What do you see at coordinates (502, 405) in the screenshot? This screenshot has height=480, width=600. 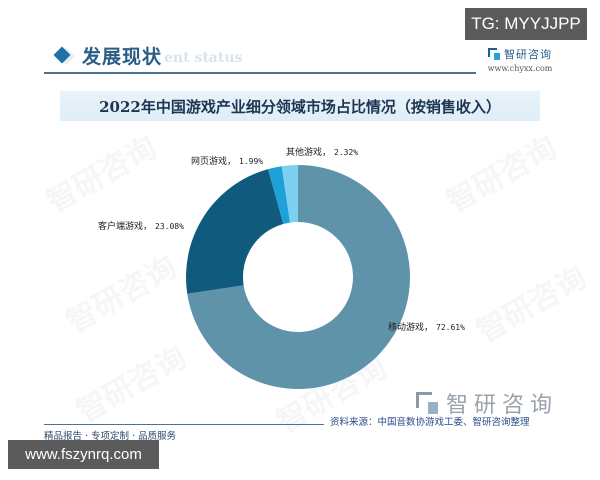 I see `footer-brand-name: 智研咨询` at bounding box center [502, 405].